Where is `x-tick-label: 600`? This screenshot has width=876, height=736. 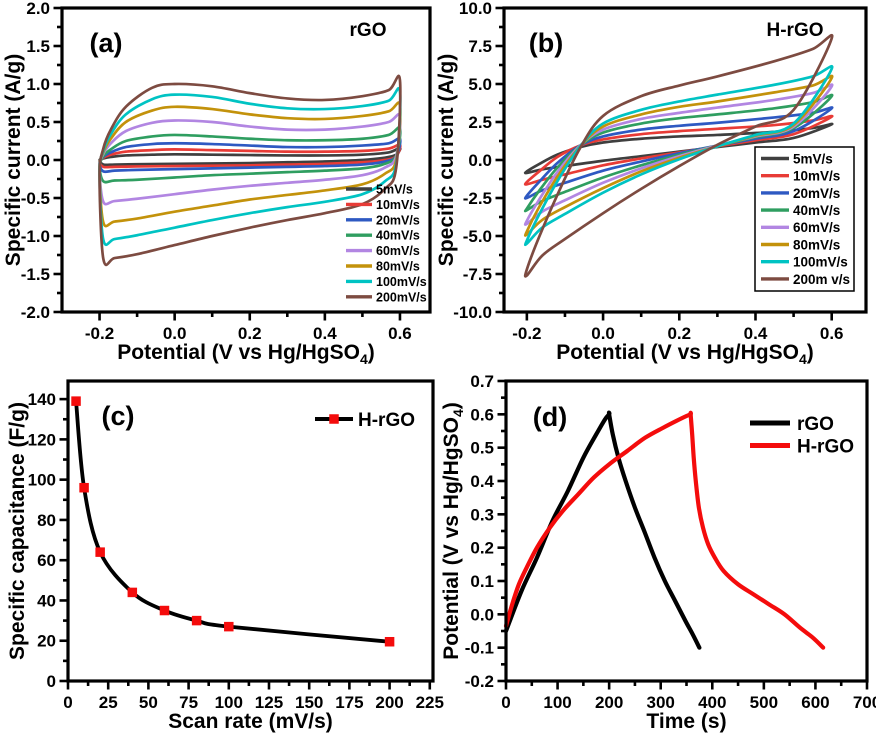
x-tick-label: 600 is located at coordinates (815, 702).